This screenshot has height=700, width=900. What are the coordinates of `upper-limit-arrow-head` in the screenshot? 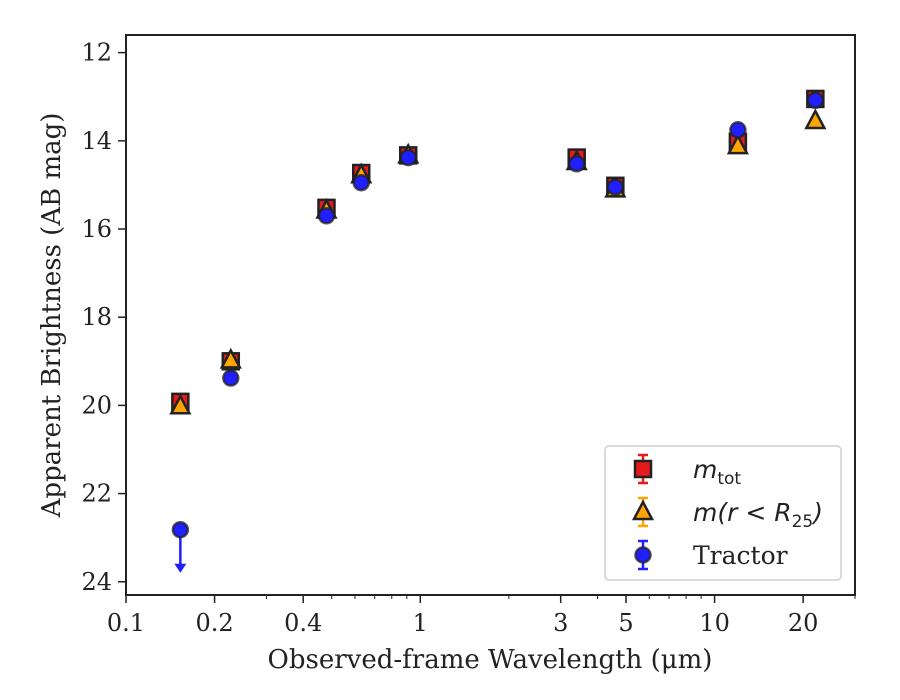 It's located at (180, 568).